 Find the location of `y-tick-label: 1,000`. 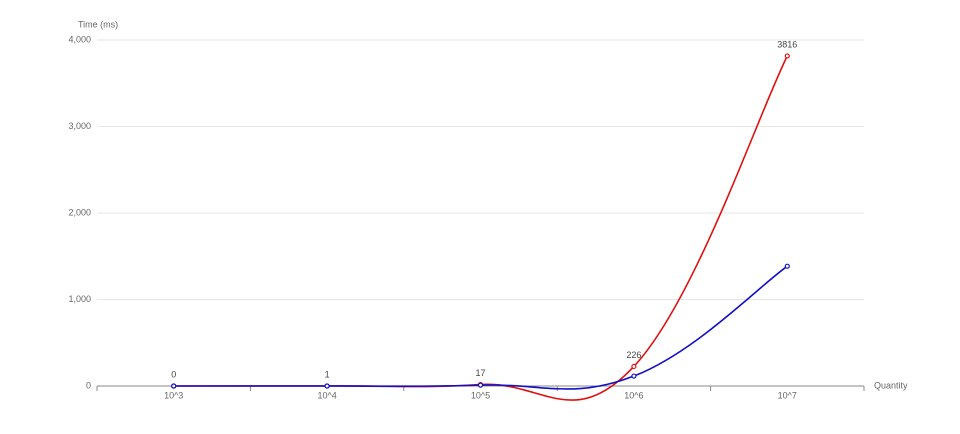

y-tick-label: 1,000 is located at coordinates (79, 299).